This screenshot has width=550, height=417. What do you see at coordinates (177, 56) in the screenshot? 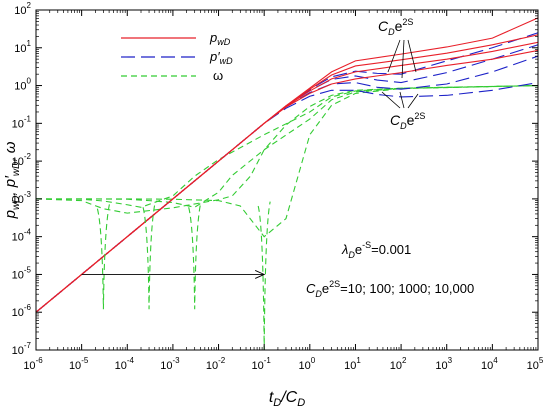
I see `legend: pwD p′wD ω` at bounding box center [177, 56].